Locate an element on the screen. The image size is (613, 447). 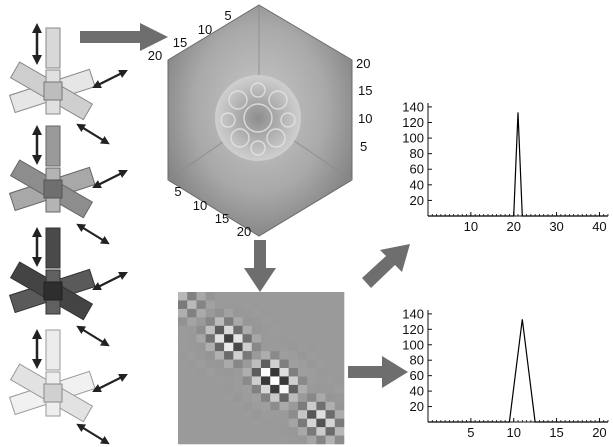
cube-tick-right: 20 is located at coordinates (363, 63).